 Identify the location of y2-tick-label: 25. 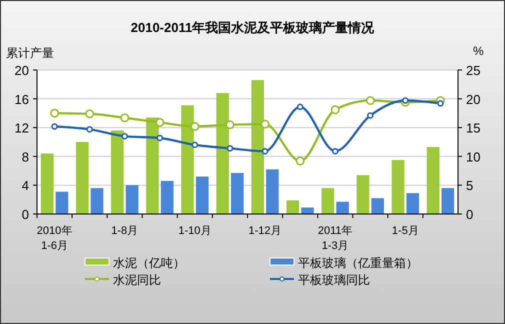
(473, 70).